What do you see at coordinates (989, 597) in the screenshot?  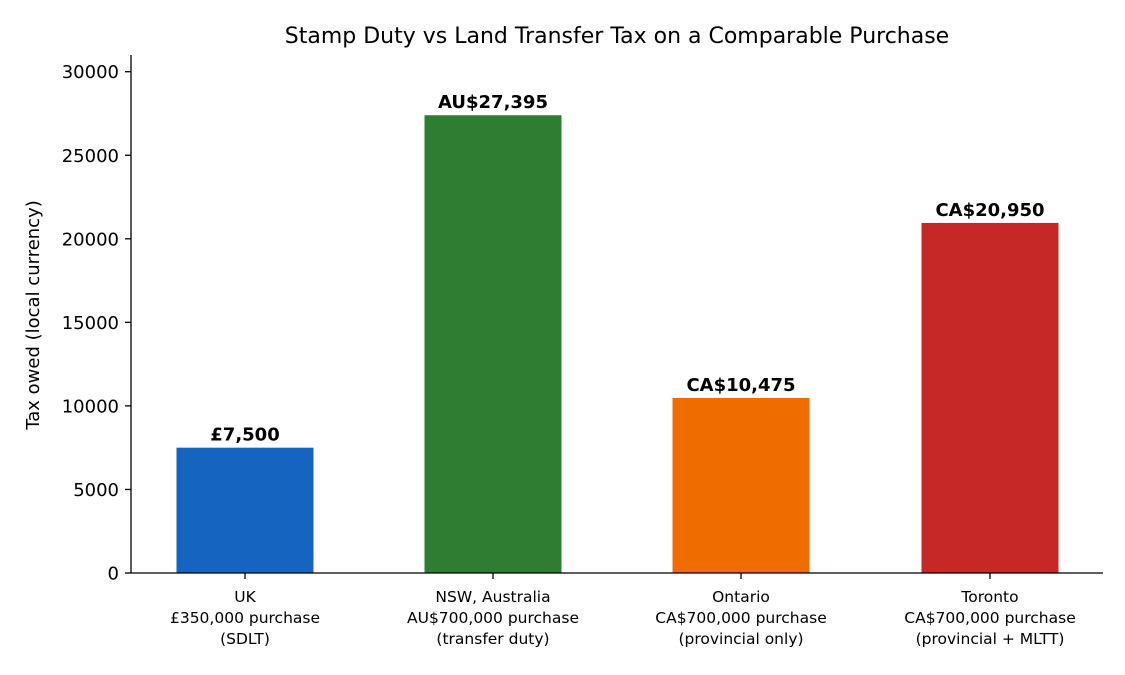 I see `x-tick-label: Toronto` at bounding box center [989, 597].